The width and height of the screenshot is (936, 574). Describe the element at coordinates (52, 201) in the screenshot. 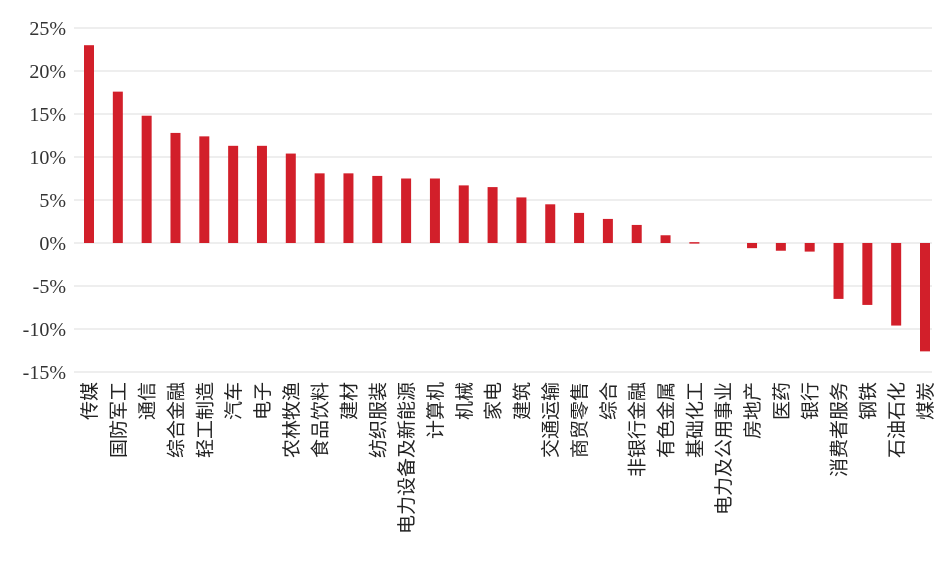

I see `y-tick-label: 5%` at that location.